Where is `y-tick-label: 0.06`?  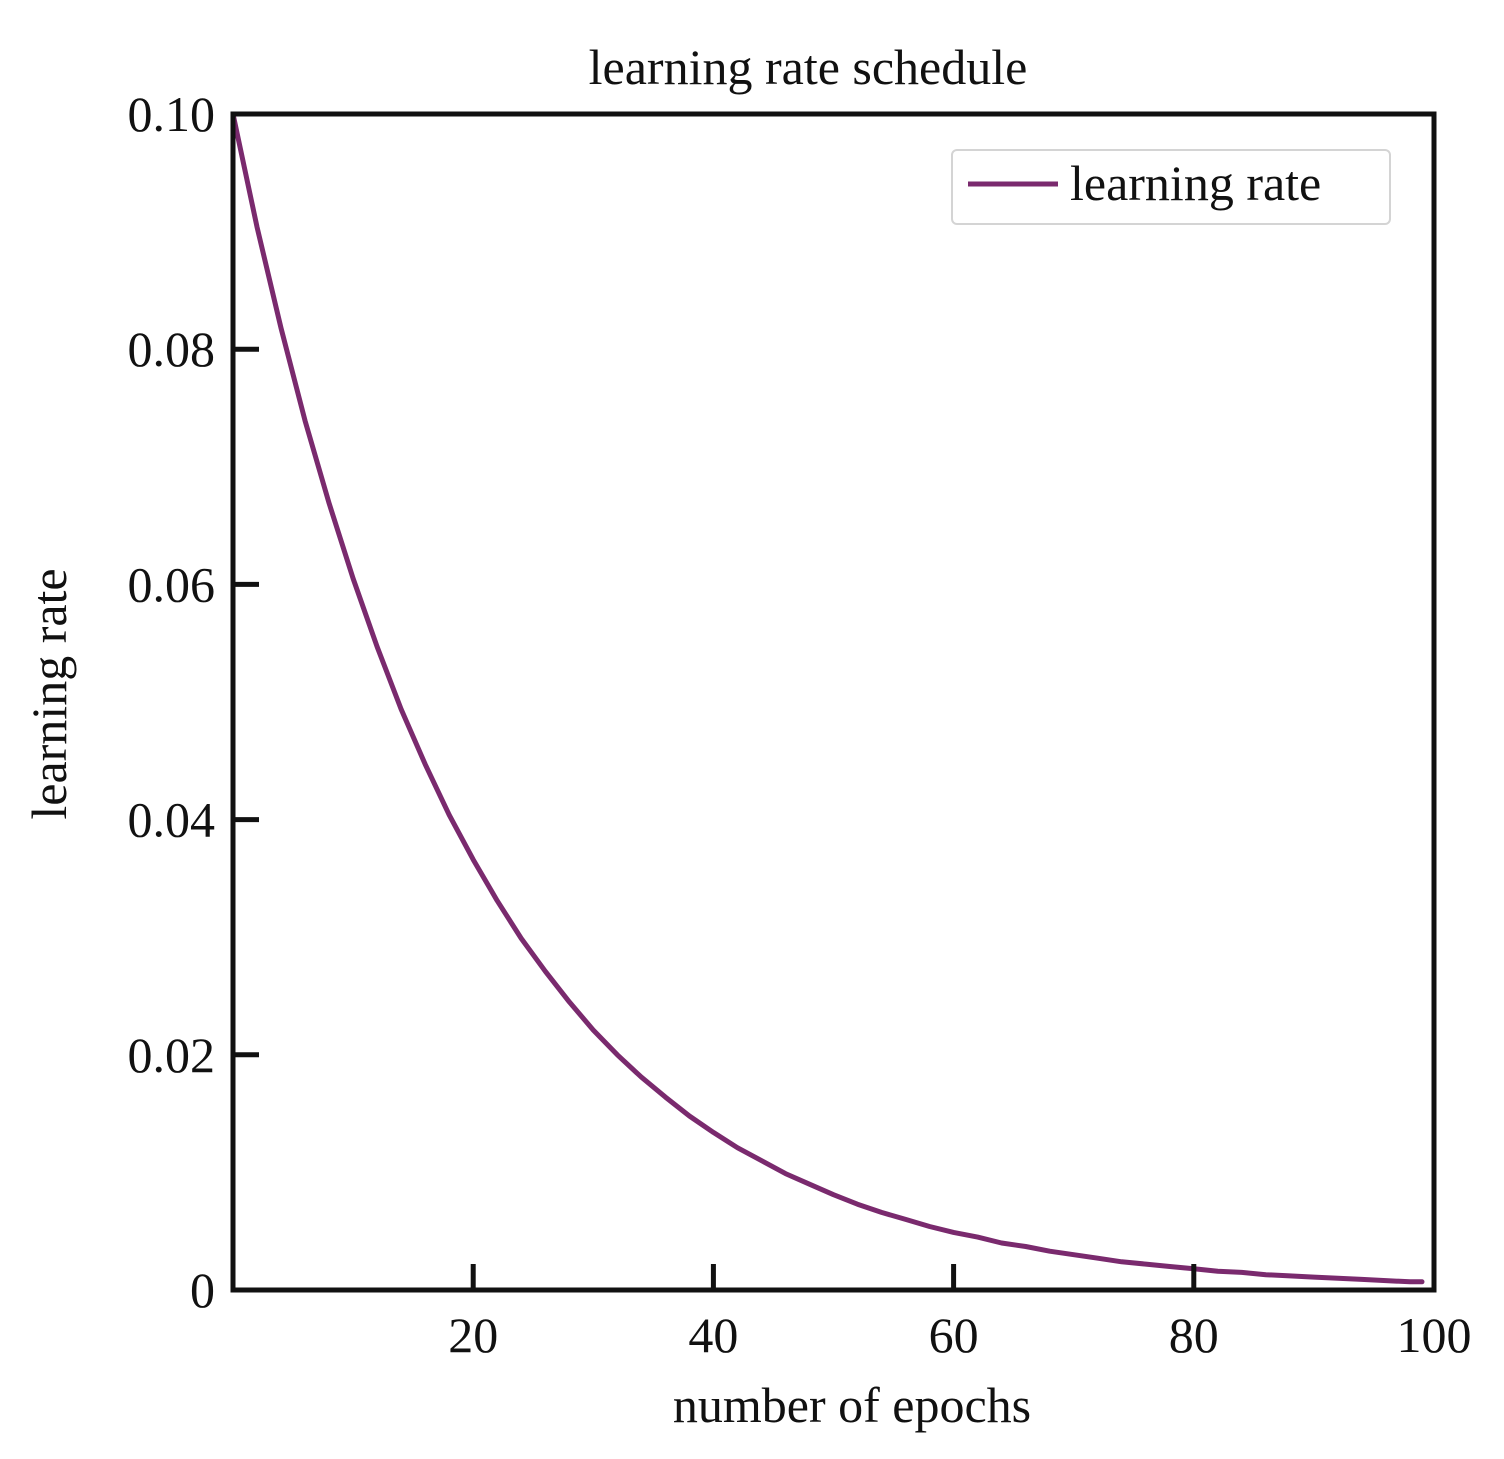
y-tick-label: 0.06 is located at coordinates (172, 584).